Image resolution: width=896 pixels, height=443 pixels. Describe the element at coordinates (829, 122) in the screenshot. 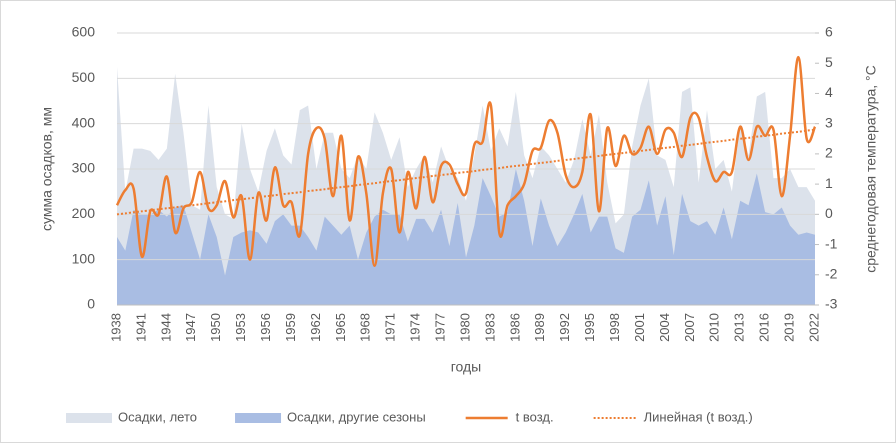

I see `y2-tick-label: 3` at that location.